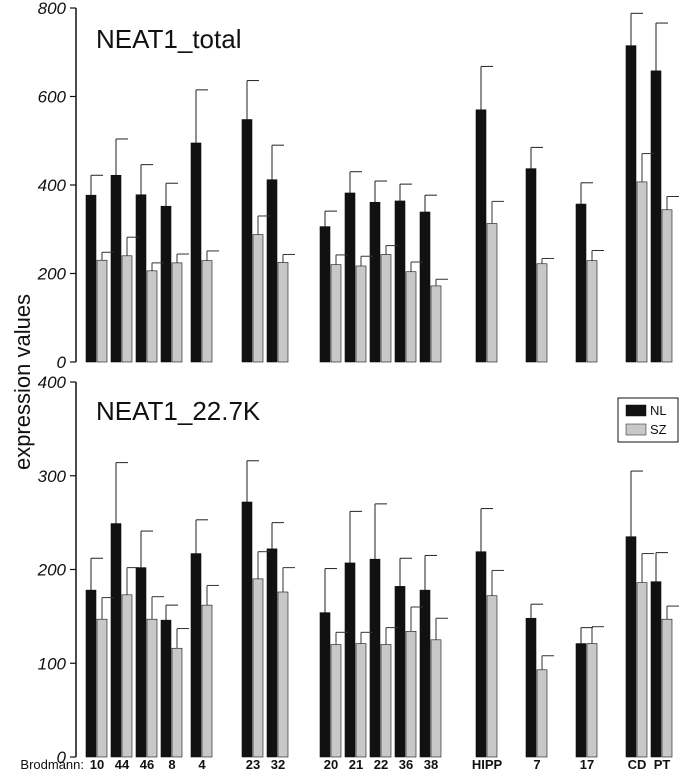 The height and width of the screenshot is (774, 685). Describe the element at coordinates (406, 764) in the screenshot. I see `category-label: 36` at that location.